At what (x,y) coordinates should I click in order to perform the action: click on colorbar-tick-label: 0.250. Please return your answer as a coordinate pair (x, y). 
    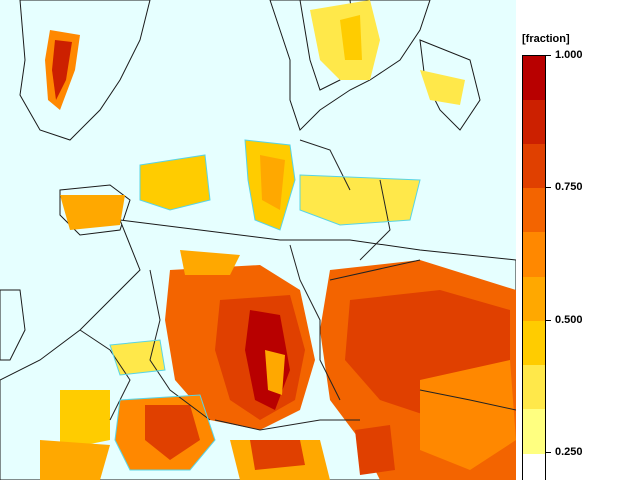
    Looking at the image, I should click on (569, 452).